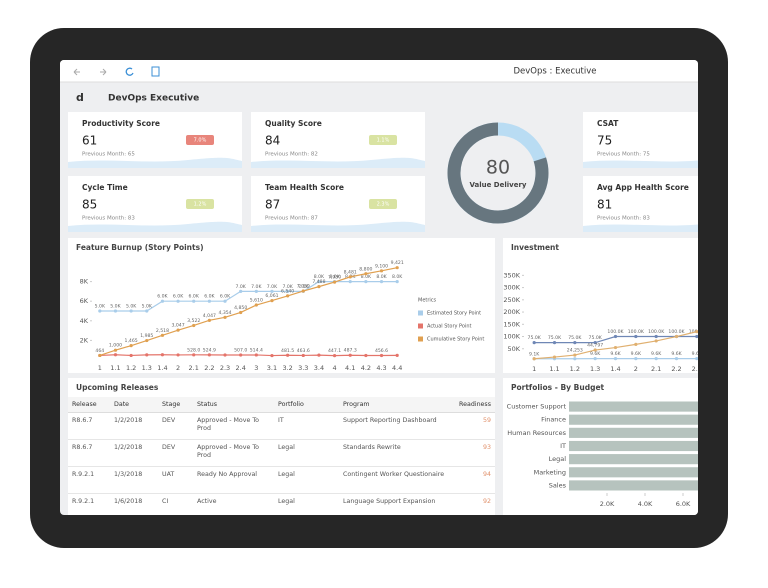 This screenshot has height=588, width=768. What do you see at coordinates (291, 219) in the screenshot?
I see `kpi-previous: Previous Month: 87` at bounding box center [291, 219].